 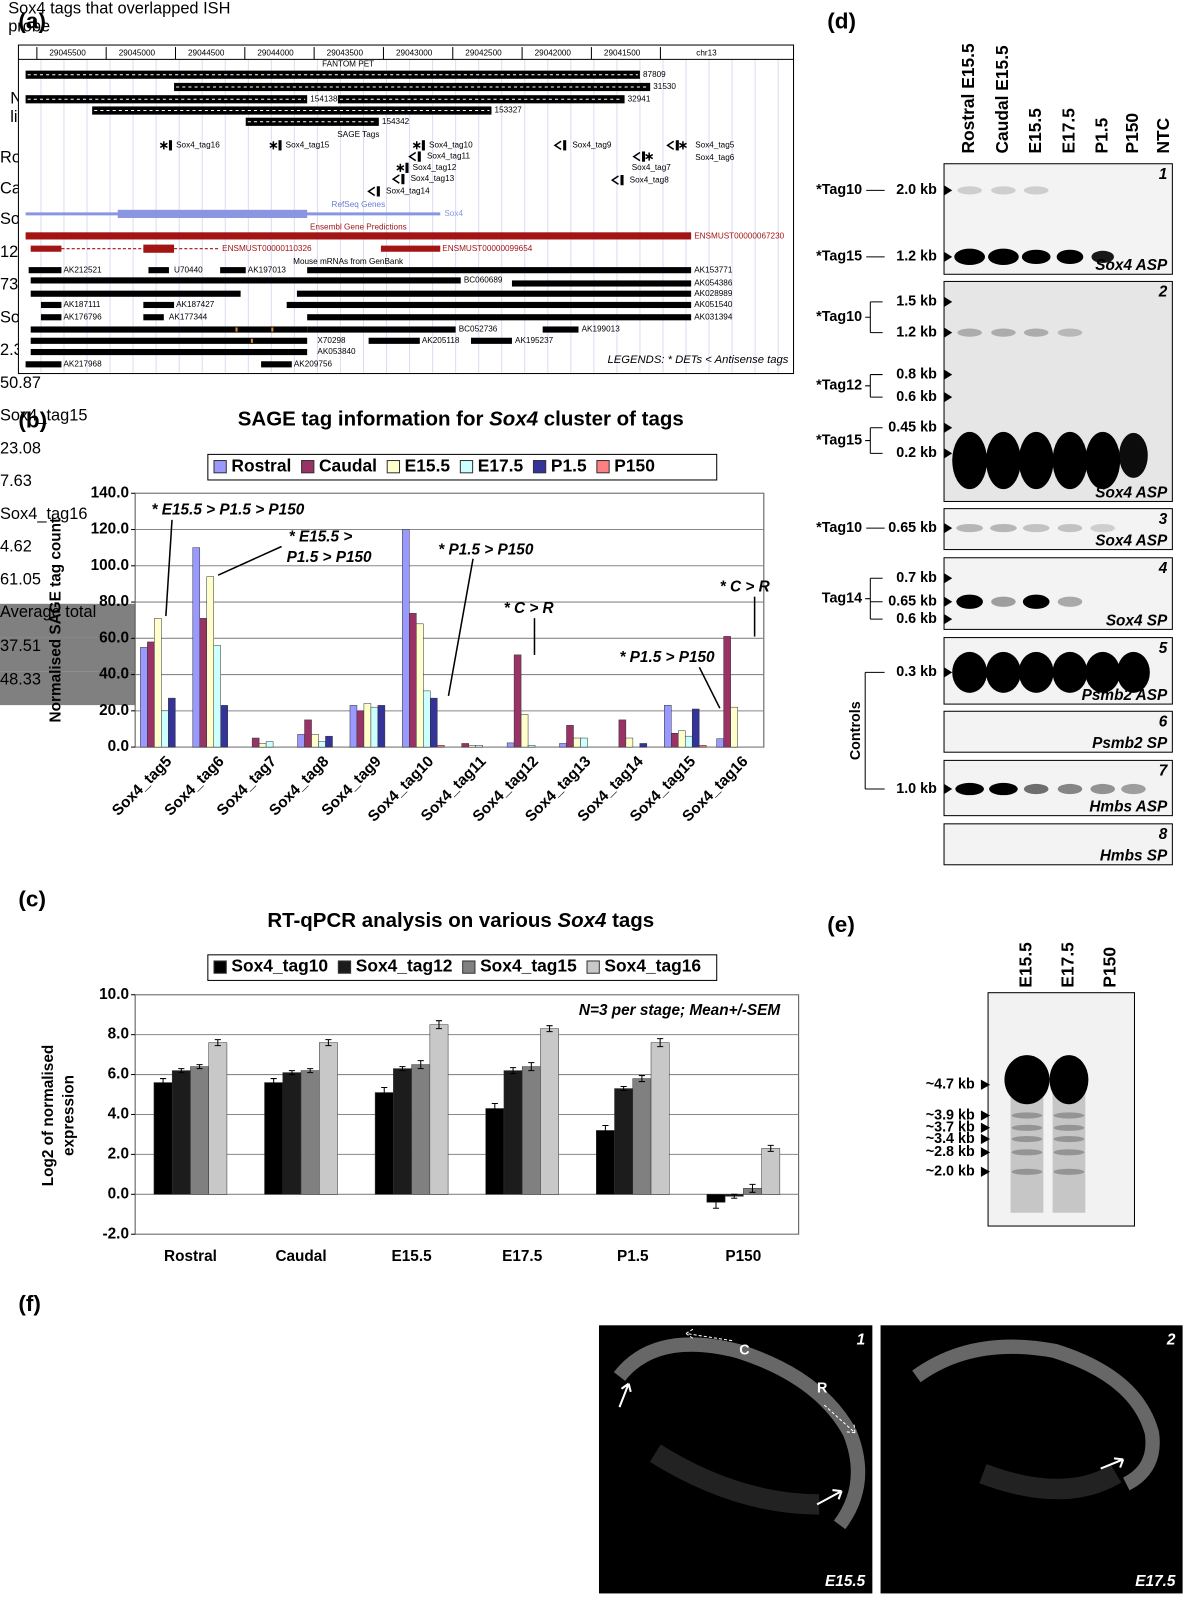 I want to click on lane-label: NTC, so click(x=1163, y=135).